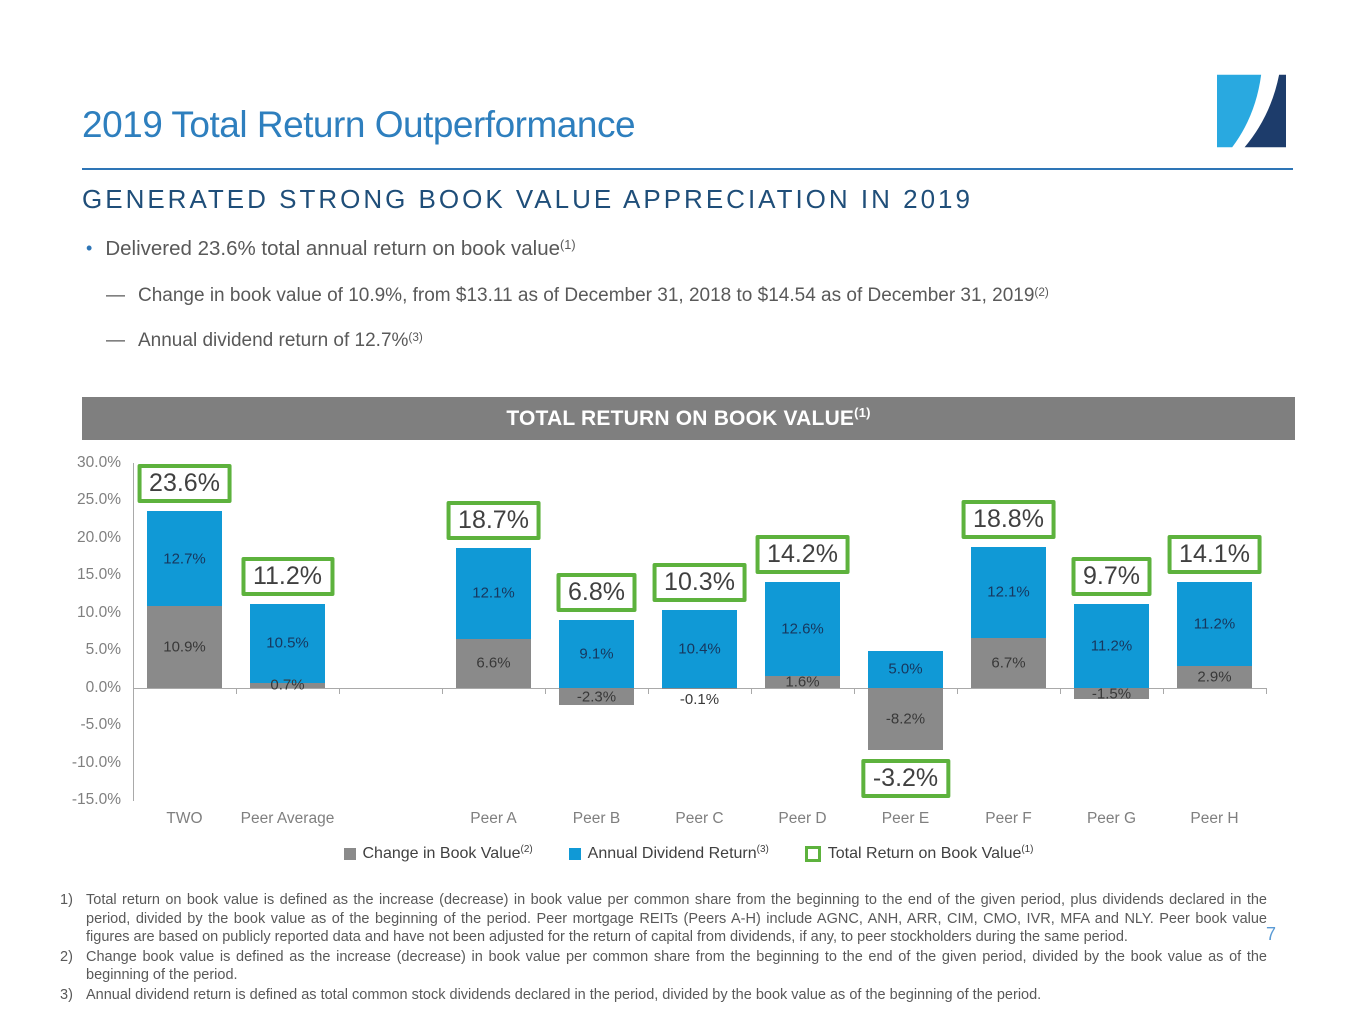  What do you see at coordinates (1111, 576) in the screenshot?
I see `total-label-peer-g: 9.7%` at bounding box center [1111, 576].